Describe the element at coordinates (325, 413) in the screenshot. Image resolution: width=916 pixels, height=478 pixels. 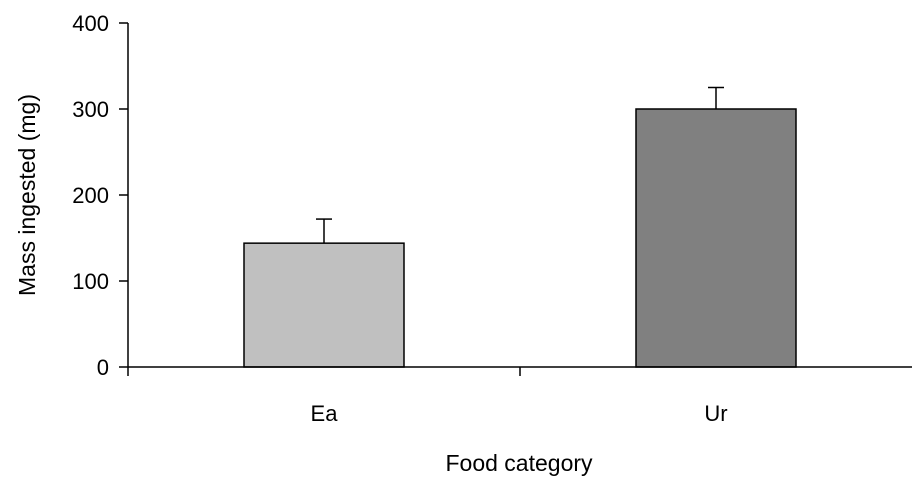
I see `x-tick-label: Ea` at that location.